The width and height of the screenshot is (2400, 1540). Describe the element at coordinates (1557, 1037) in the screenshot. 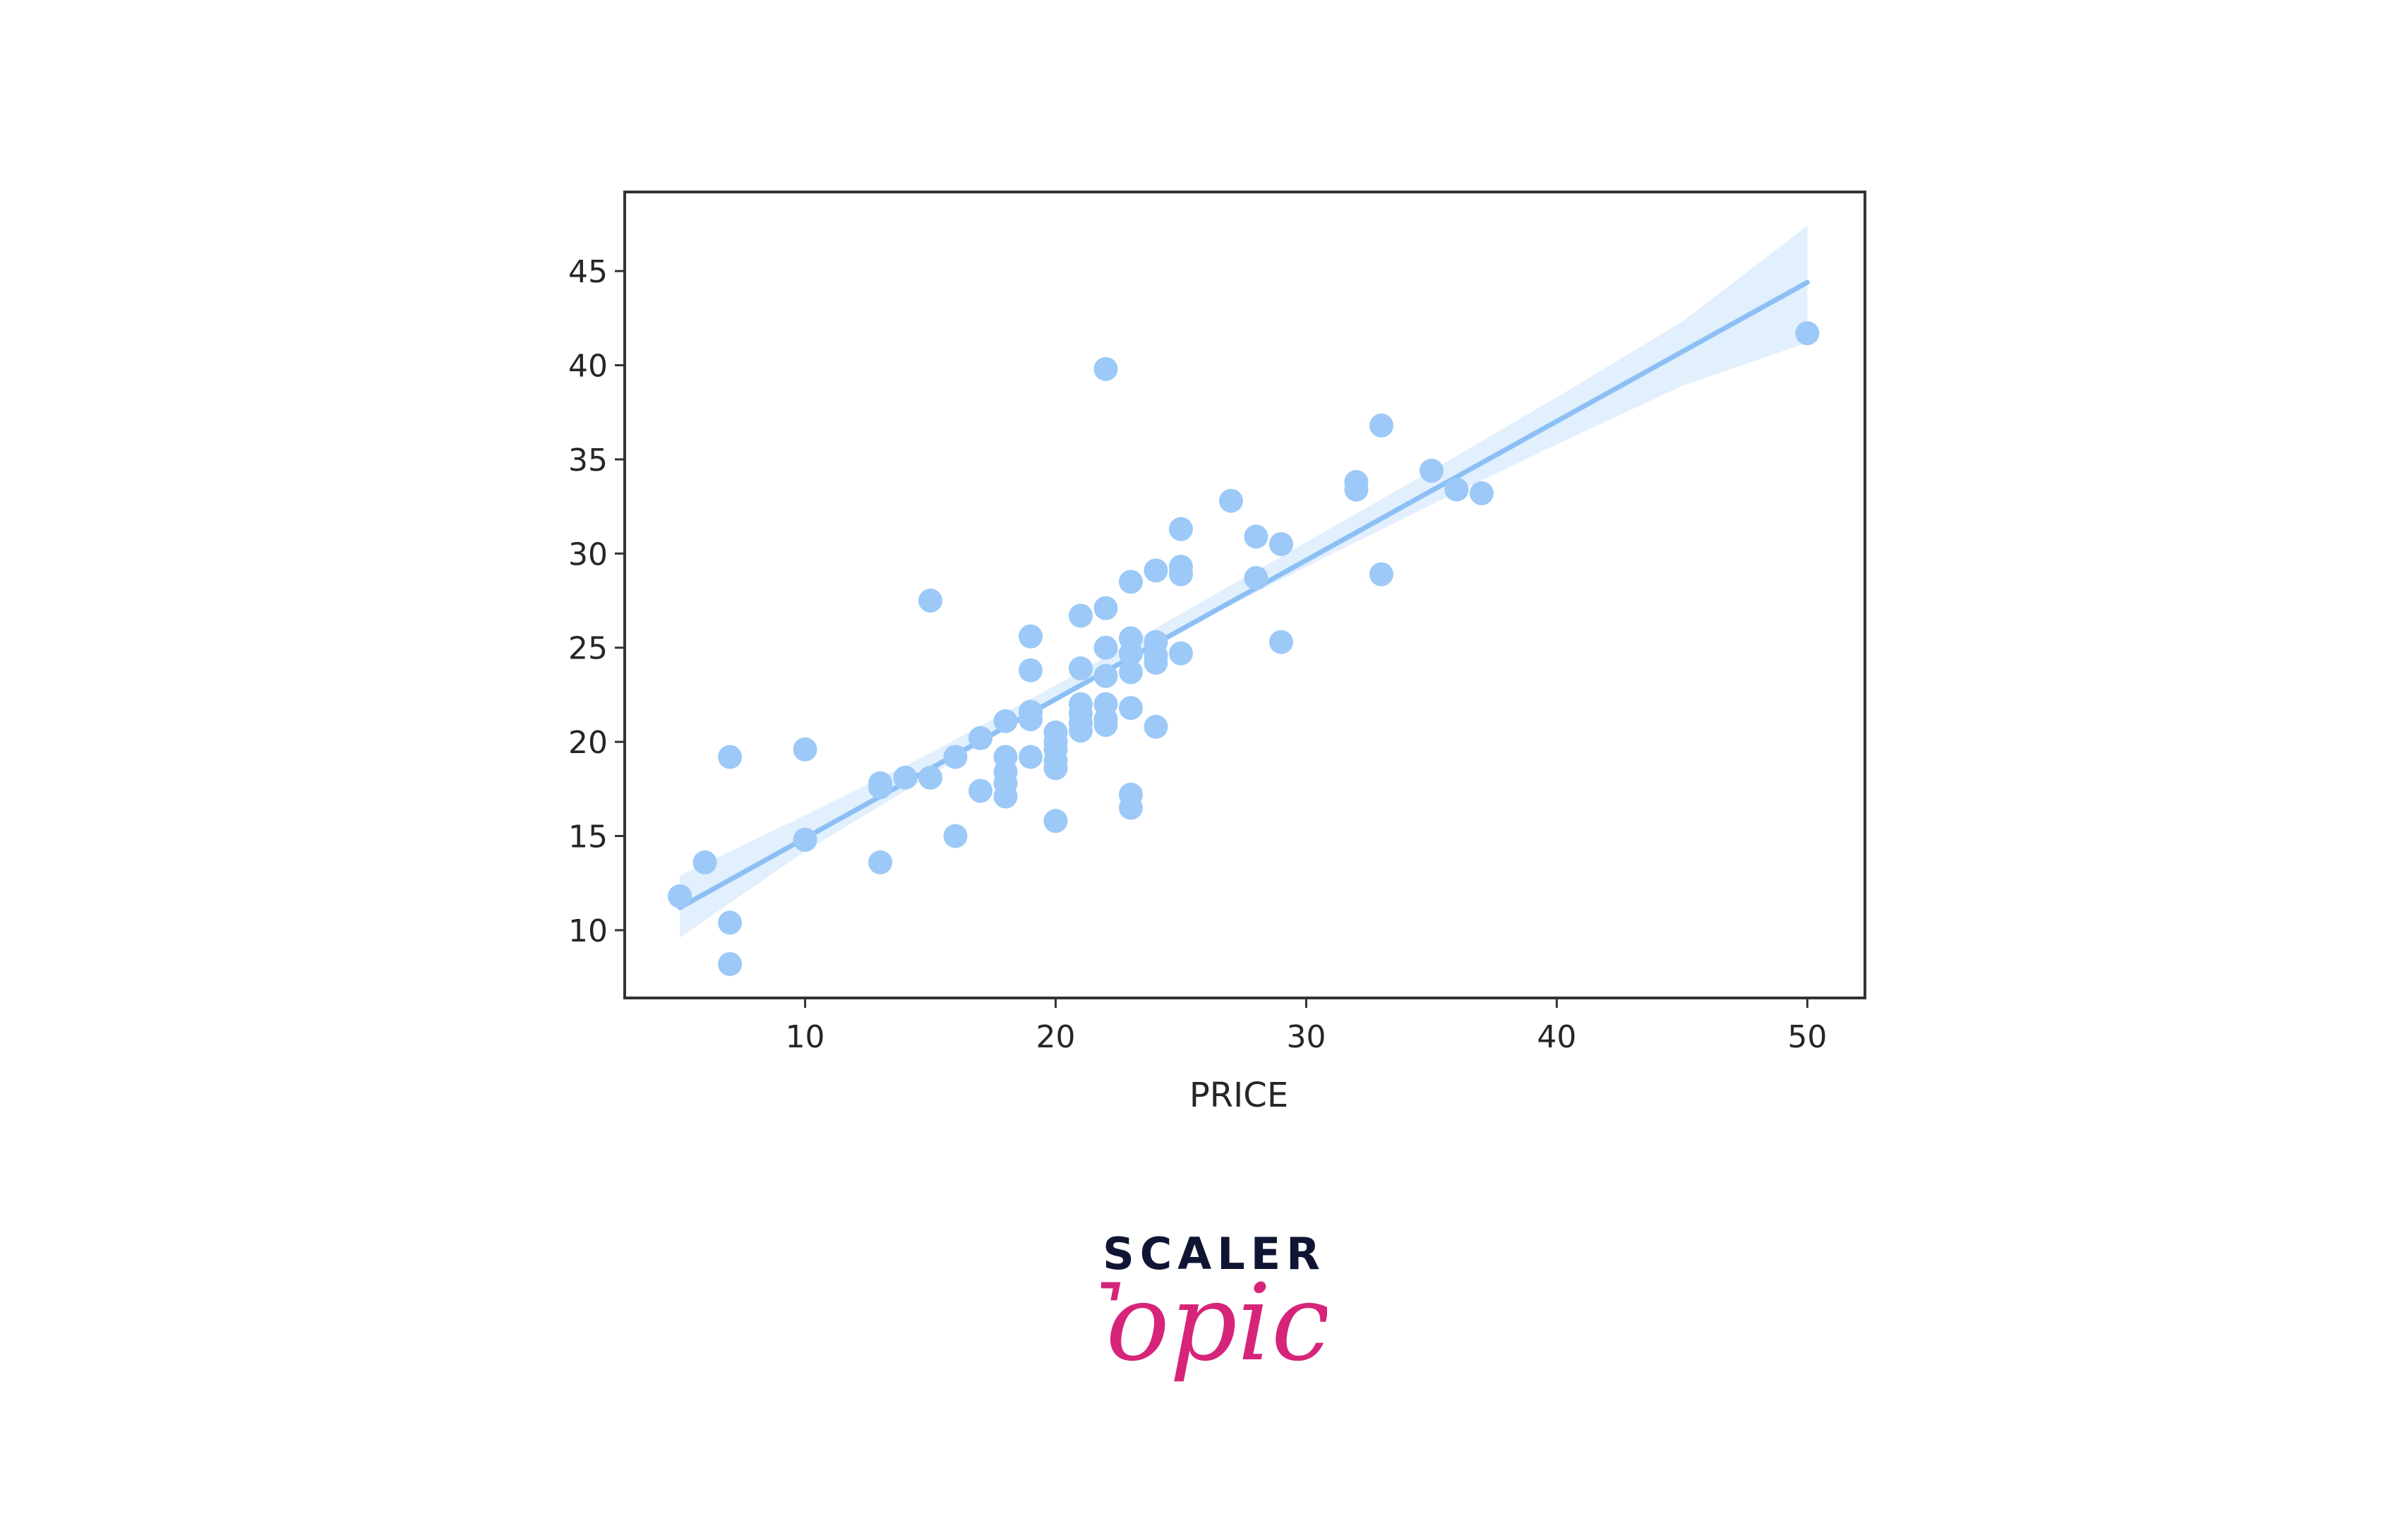

I see `x-tick-label: 40` at that location.